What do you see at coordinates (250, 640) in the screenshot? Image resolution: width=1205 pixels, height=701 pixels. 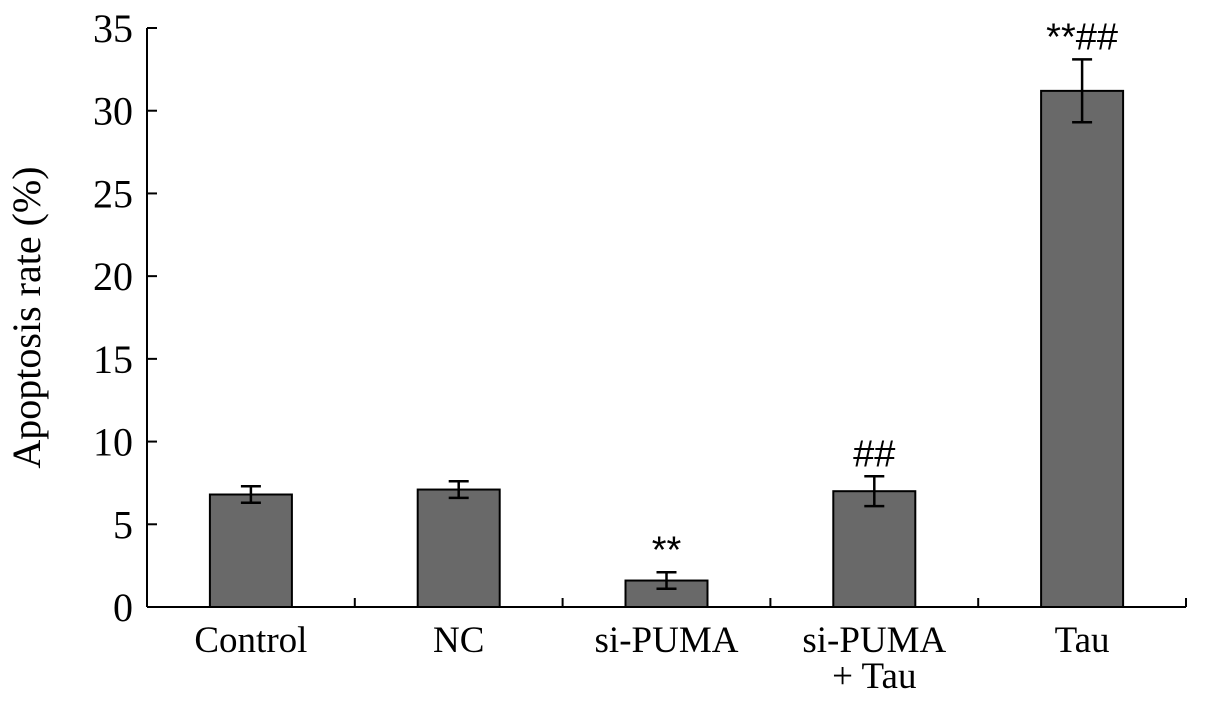 I see `x-category-label: Control` at bounding box center [250, 640].